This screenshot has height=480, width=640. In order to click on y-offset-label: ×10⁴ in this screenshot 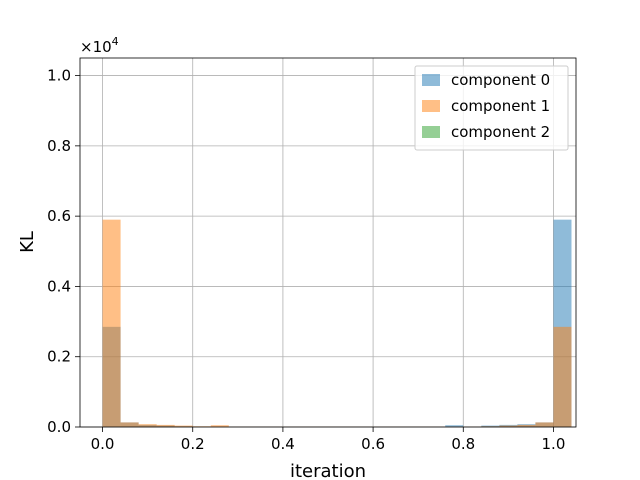, I will do `click(99, 45)`.